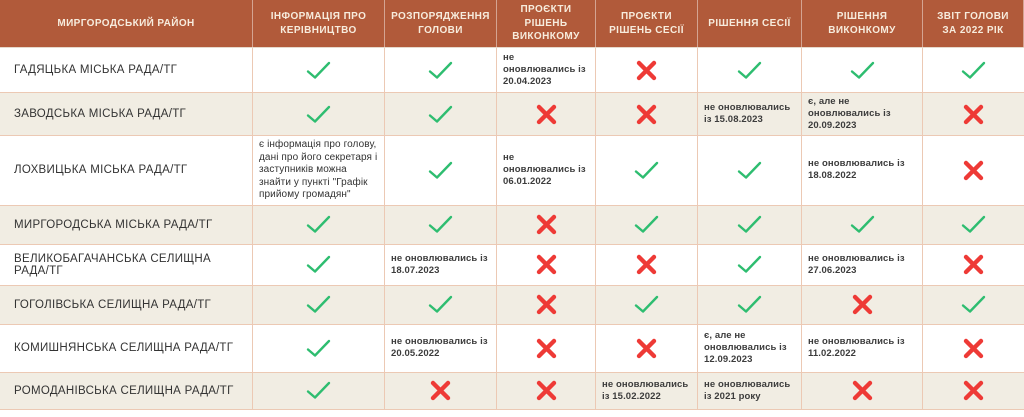 The height and width of the screenshot is (417, 1024). What do you see at coordinates (126, 114) in the screenshot?
I see `council-name: ЗАВОДСЬКА МІСЬКА РАДА/ТГ` at bounding box center [126, 114].